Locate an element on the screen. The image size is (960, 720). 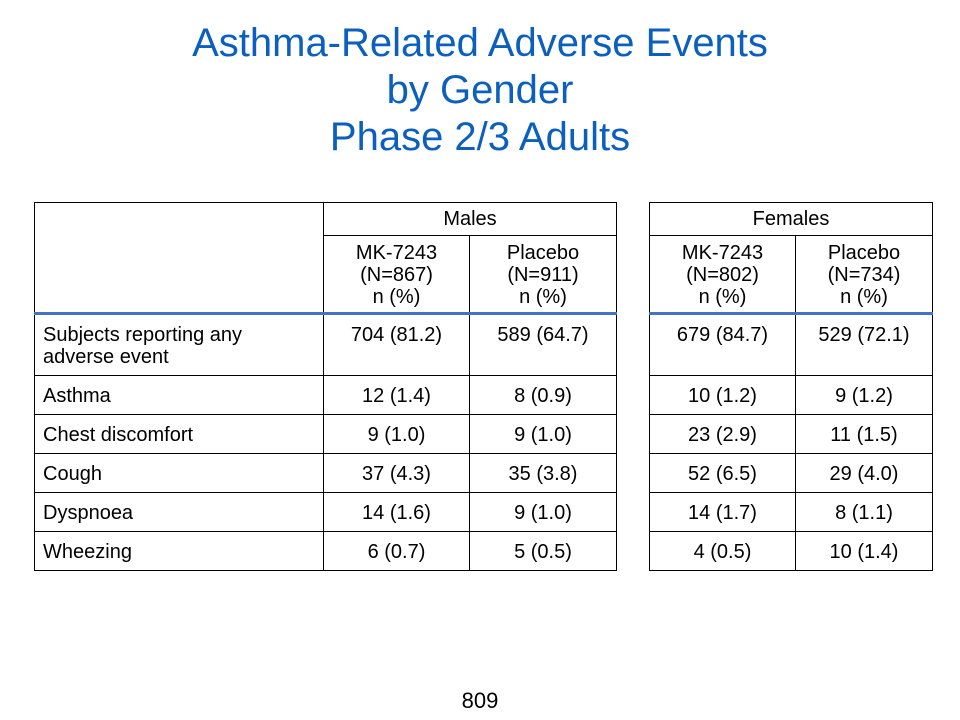
cell-value: 9 (1.2) is located at coordinates (864, 395).